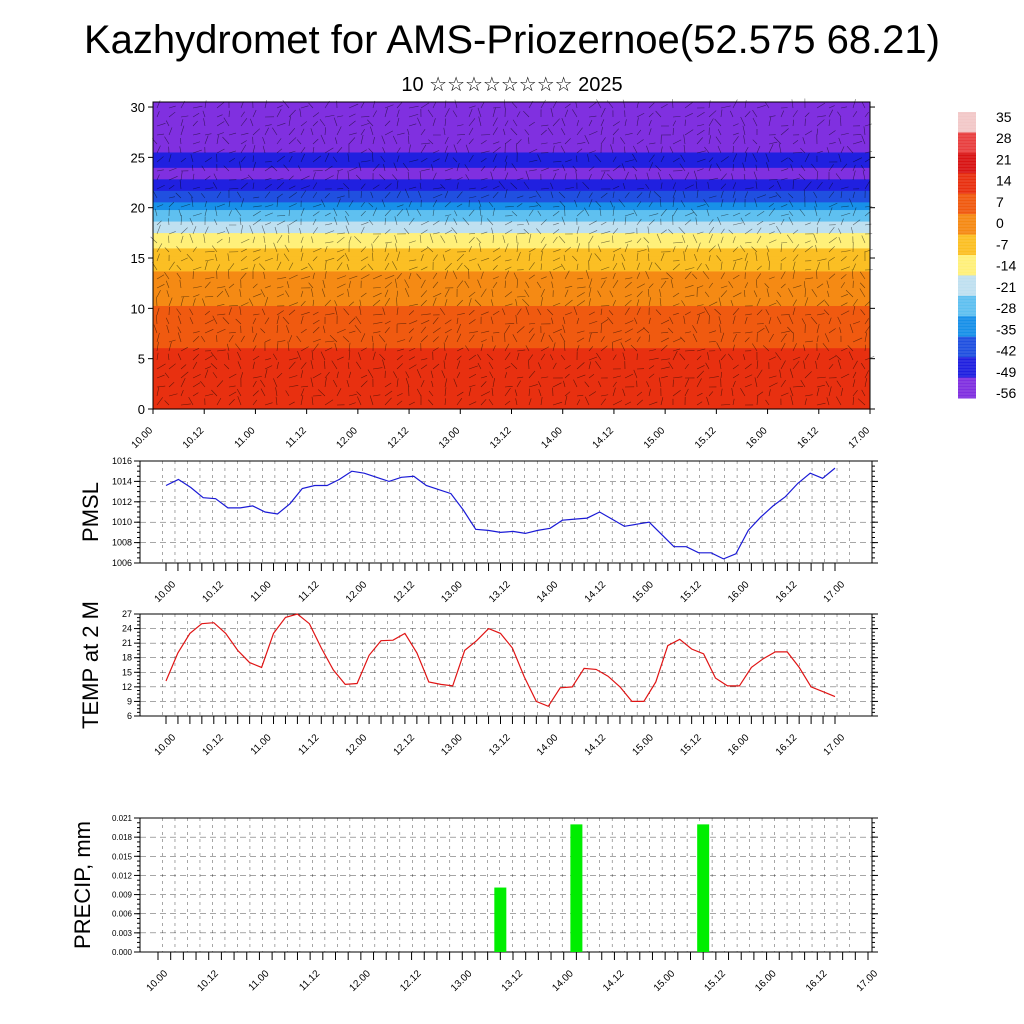 The width and height of the screenshot is (1024, 1024). I want to click on pmsl-frame, so click(506, 512).